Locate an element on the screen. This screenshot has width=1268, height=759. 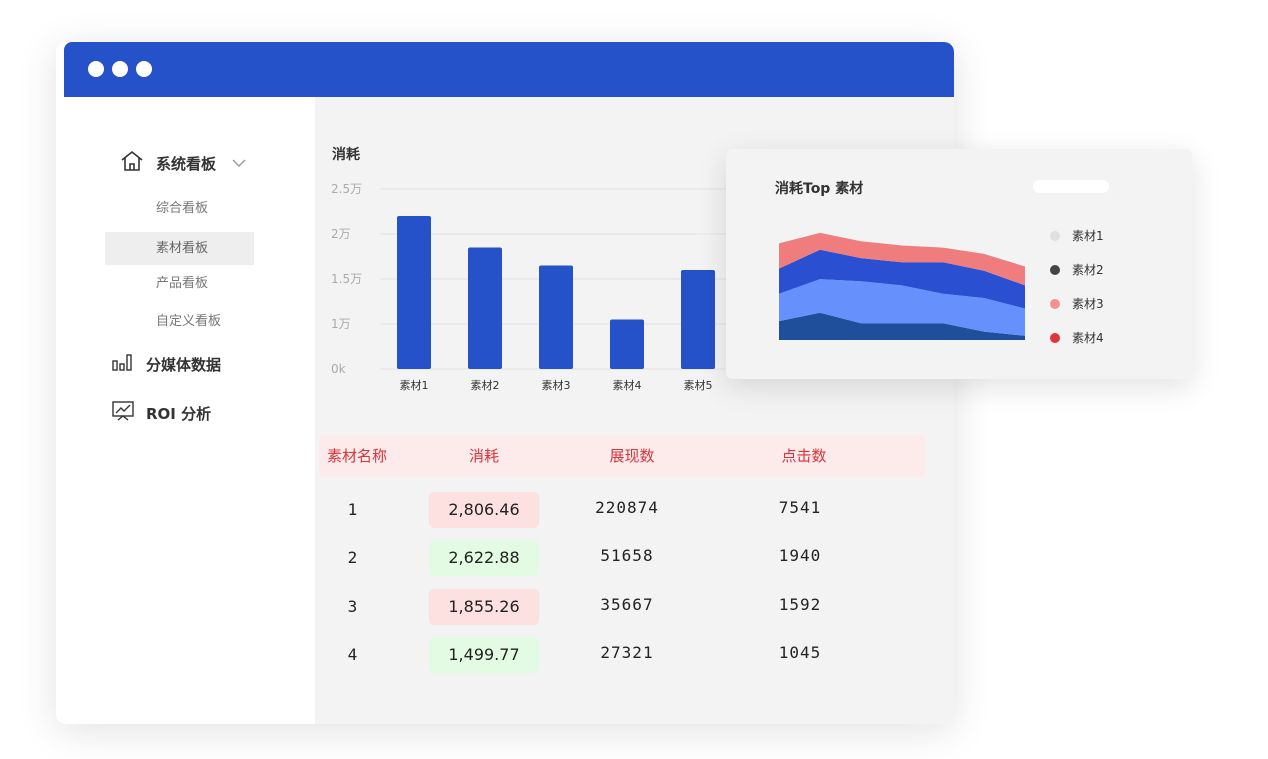
impressions-value: 220874 is located at coordinates (627, 507).